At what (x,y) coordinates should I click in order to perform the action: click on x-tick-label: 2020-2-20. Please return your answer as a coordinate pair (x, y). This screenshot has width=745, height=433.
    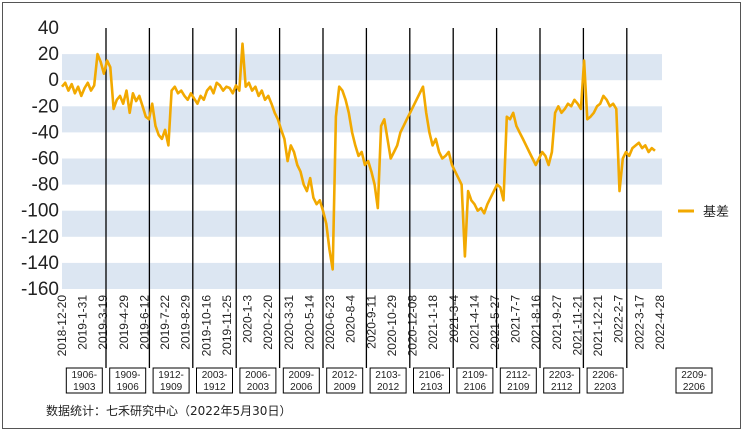
    Looking at the image, I should click on (268, 322).